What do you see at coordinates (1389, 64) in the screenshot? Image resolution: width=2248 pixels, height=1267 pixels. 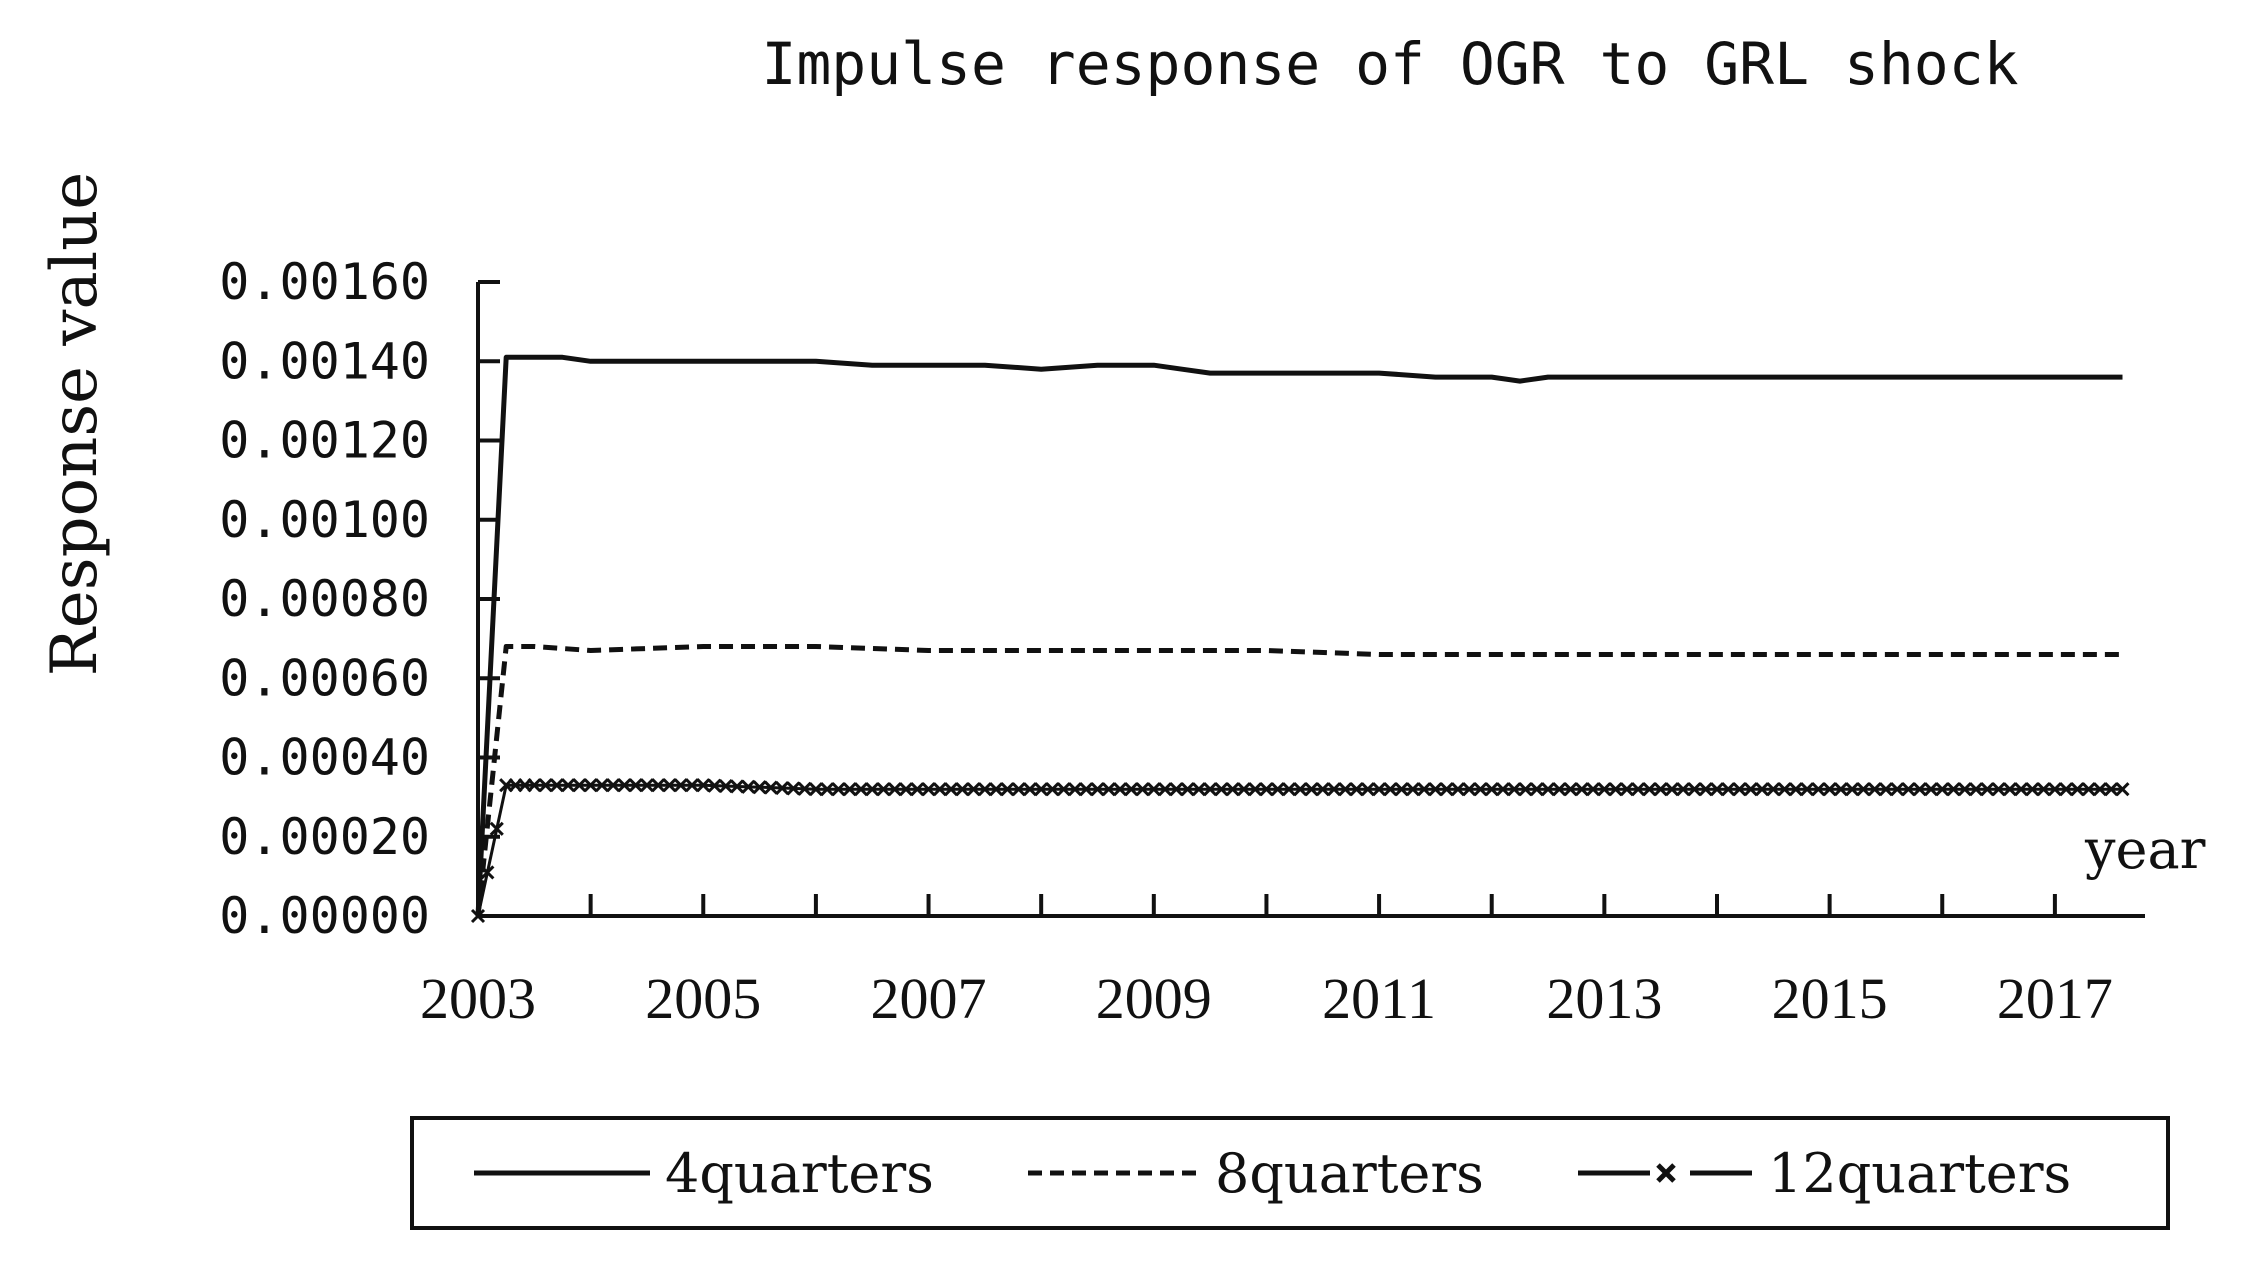 I see `chart-title: Impulse response of OGR to GRL shock` at bounding box center [1389, 64].